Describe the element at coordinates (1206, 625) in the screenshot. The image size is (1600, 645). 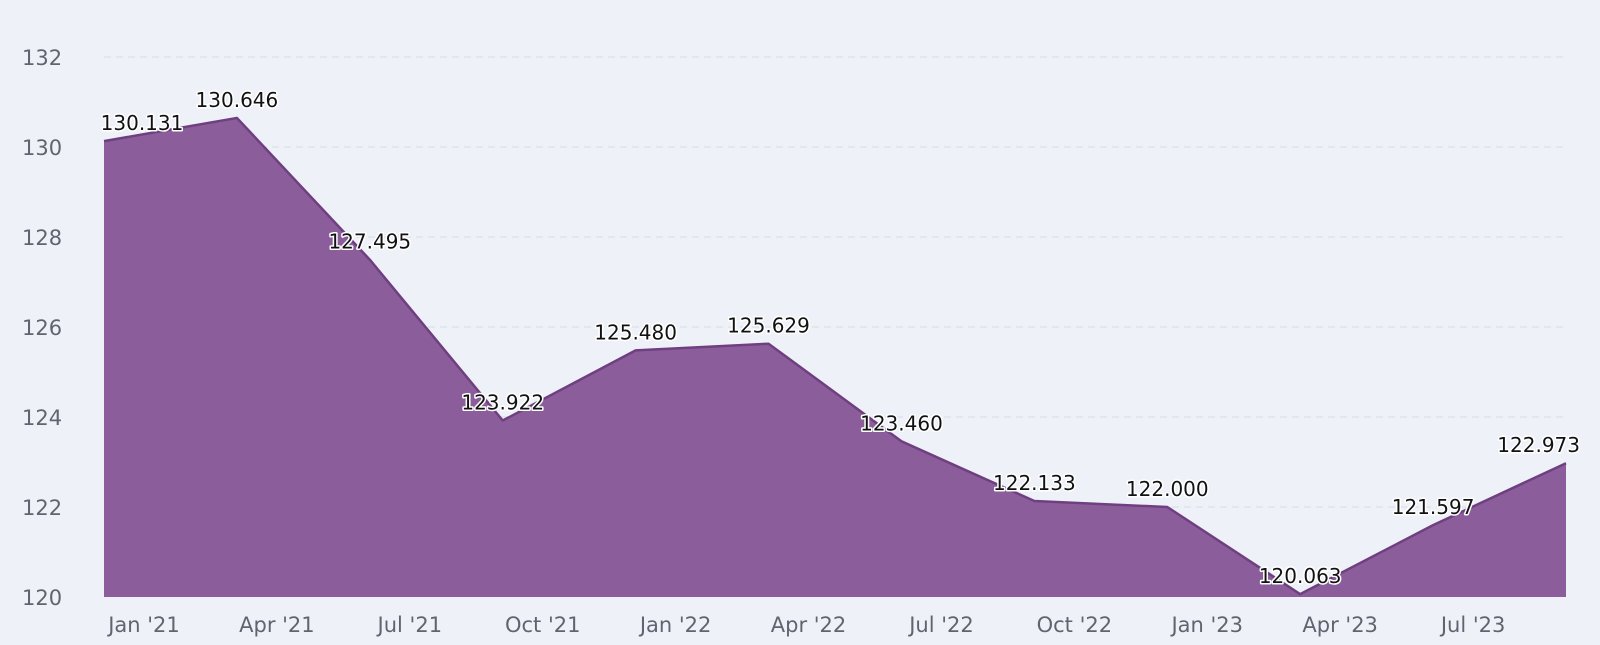
I see `x-tick-label: Jan '23` at that location.